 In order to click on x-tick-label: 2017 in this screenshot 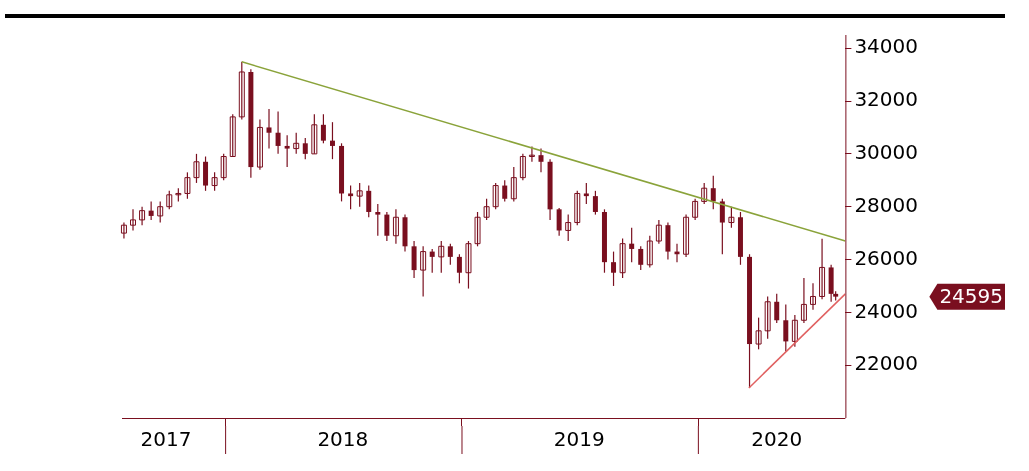, I will do `click(166, 439)`.